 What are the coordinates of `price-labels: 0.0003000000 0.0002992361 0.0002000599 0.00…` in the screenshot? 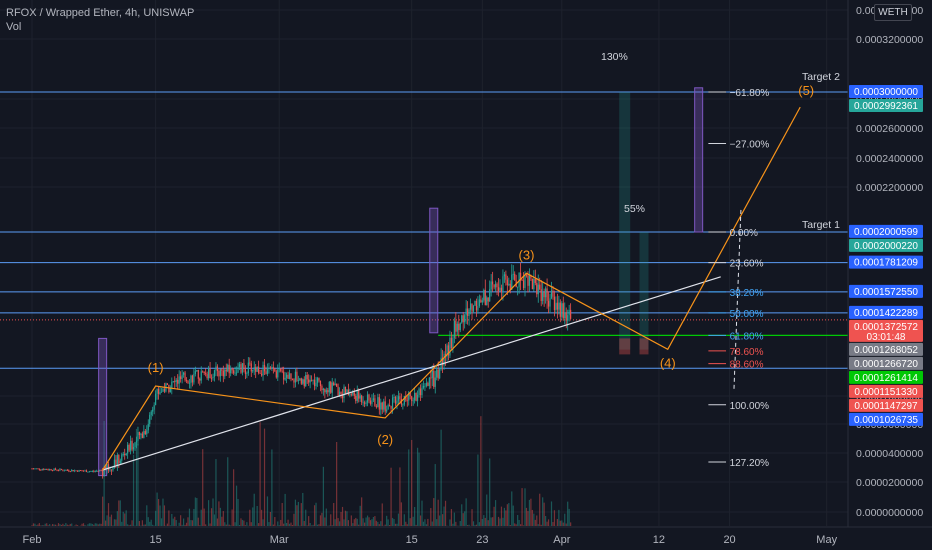 It's located at (886, 255).